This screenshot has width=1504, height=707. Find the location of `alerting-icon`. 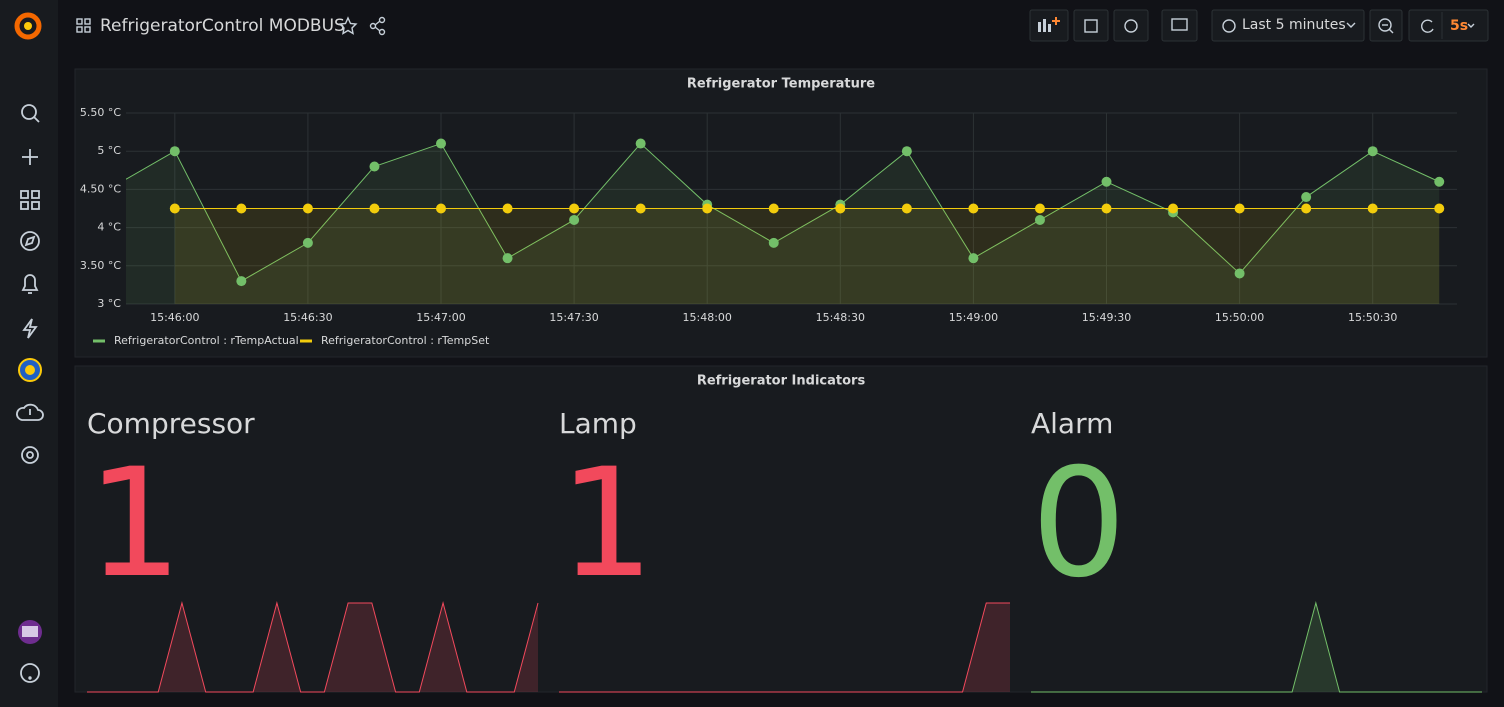

alerting-icon is located at coordinates (30, 284).